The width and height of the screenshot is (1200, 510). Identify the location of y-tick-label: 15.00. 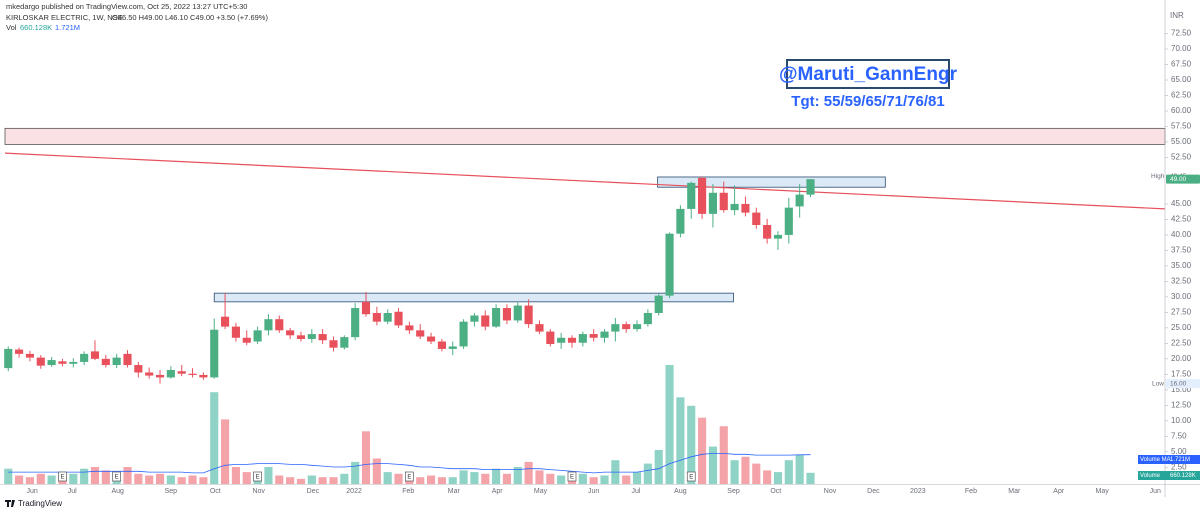
(1181, 389).